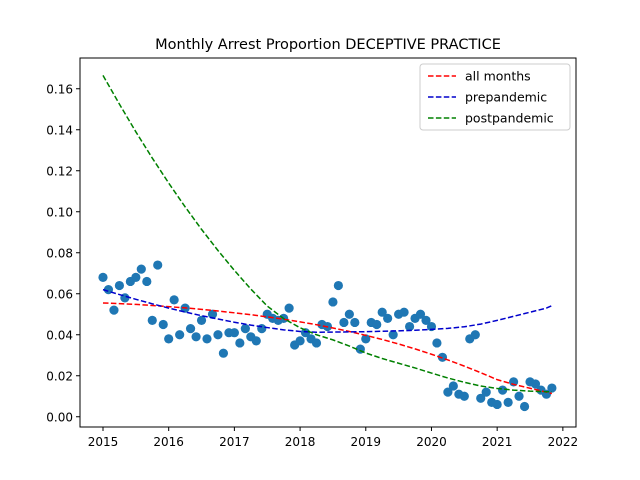 Image resolution: width=640 pixels, height=480 pixels. Describe the element at coordinates (234, 442) in the screenshot. I see `x-tick-label: 2017` at that location.